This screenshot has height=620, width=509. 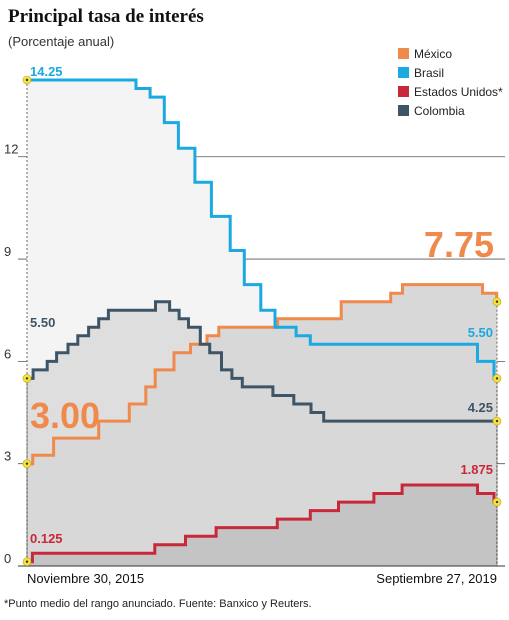 What do you see at coordinates (106, 16) in the screenshot?
I see `chart-title: Principal tasa de interés` at bounding box center [106, 16].